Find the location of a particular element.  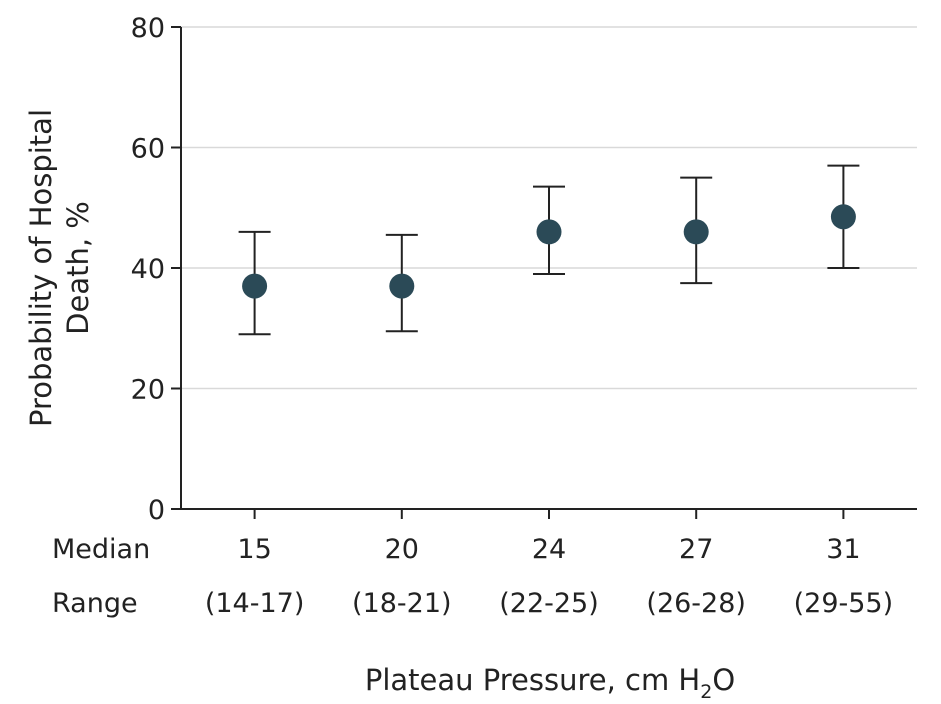

range-row-label: Range is located at coordinates (95, 603).